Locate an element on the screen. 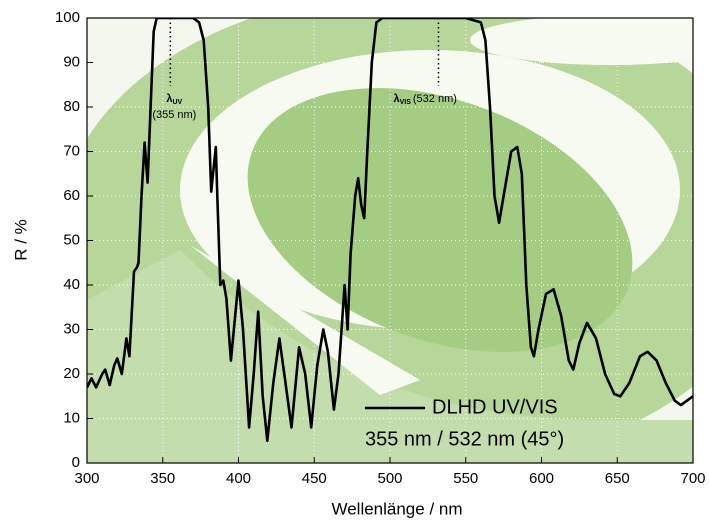  annotation-subscript: VIS is located at coordinates (406, 102).